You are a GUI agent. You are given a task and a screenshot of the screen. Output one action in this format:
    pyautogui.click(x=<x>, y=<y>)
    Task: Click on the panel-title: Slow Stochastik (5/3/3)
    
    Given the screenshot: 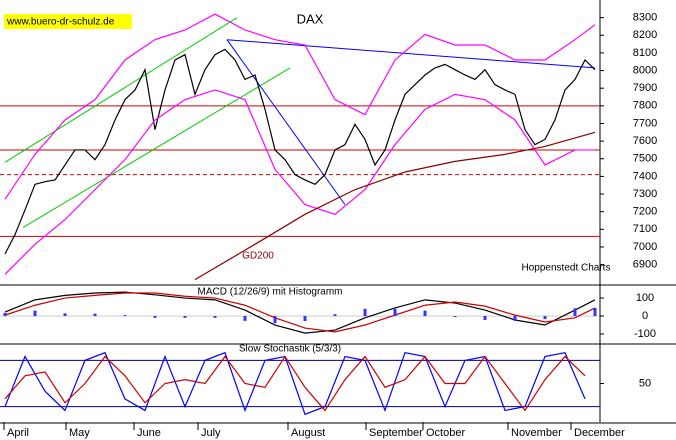 What is the action you would take?
    pyautogui.click(x=290, y=349)
    